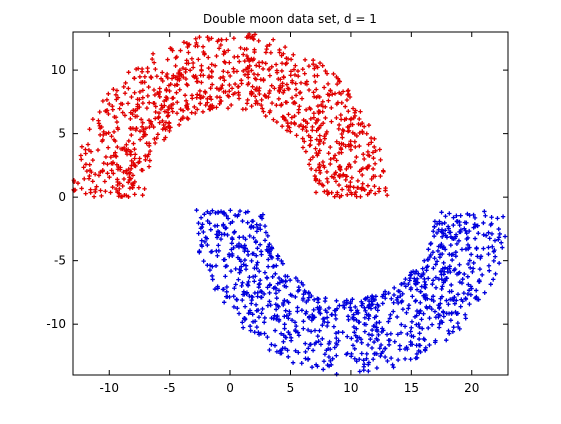  Describe the element at coordinates (350, 388) in the screenshot. I see `x-tick-label: 10` at that location.